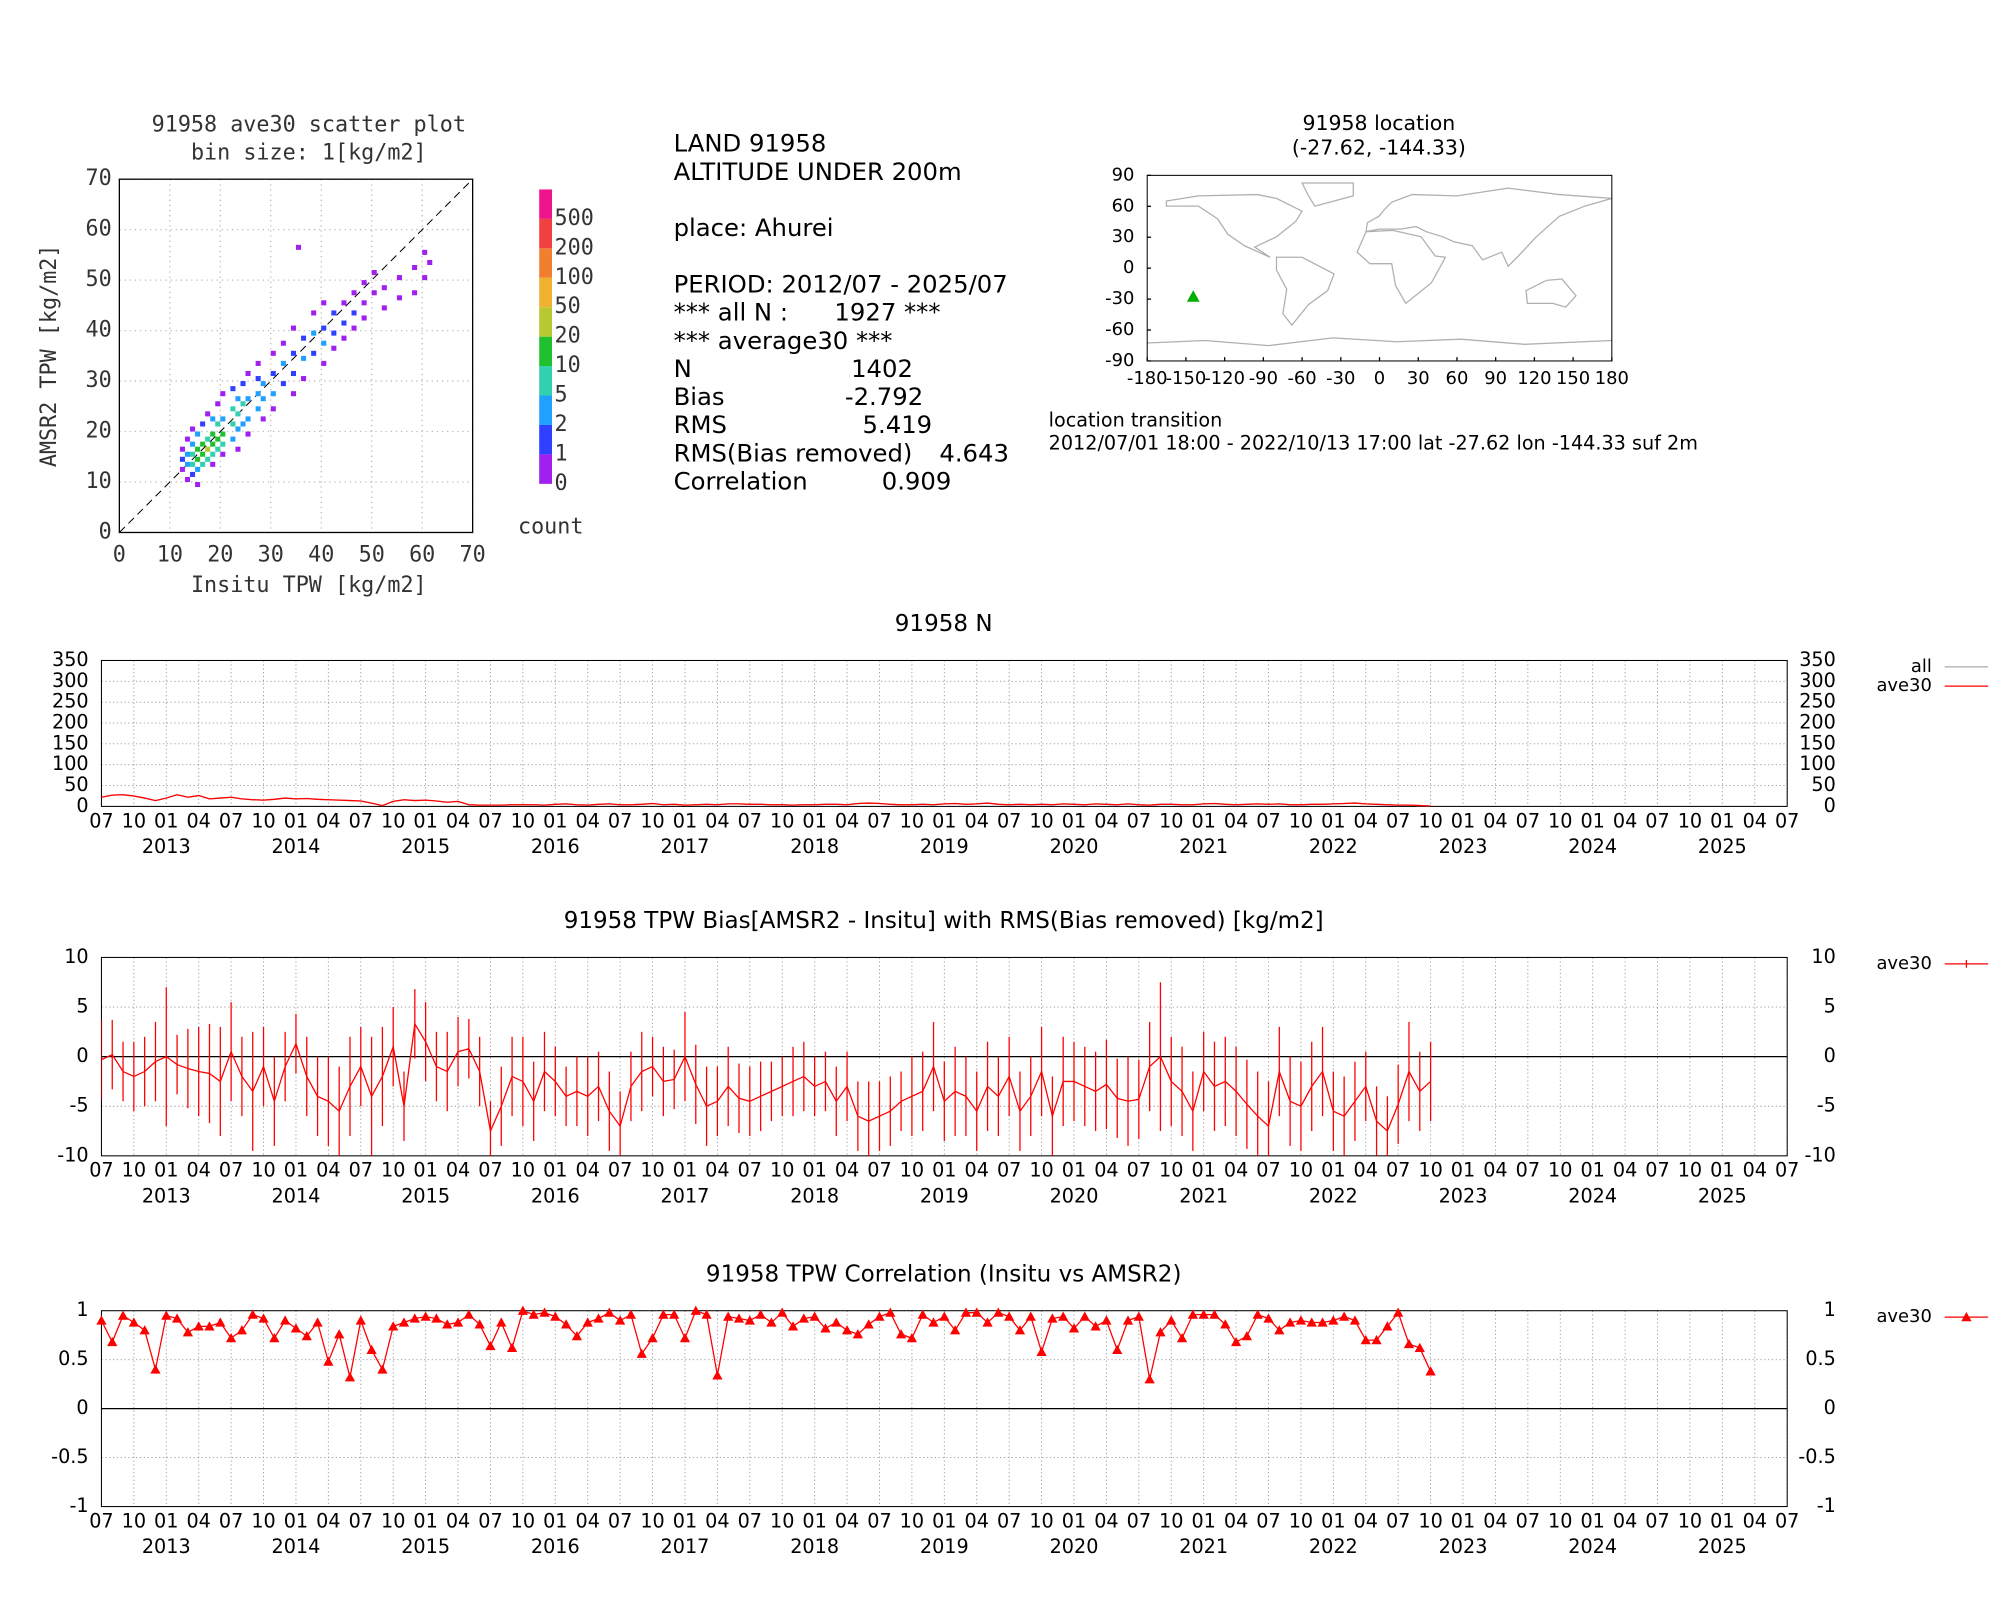 This screenshot has width=2000, height=1600. Describe the element at coordinates (1722, 1195) in the screenshot. I see `year-label: 2025` at that location.